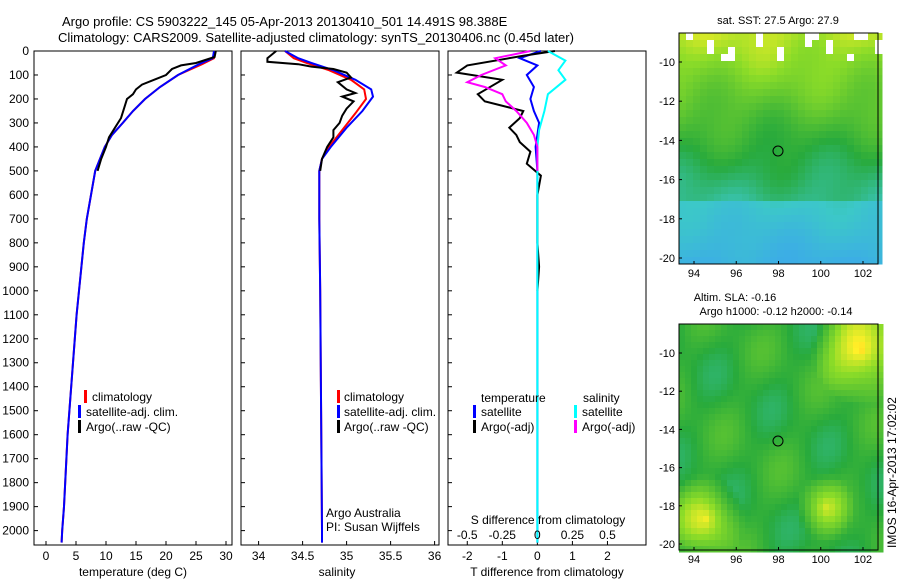 This screenshot has height=580, width=900. What do you see at coordinates (821, 560) in the screenshot?
I see `map-x-tick-label: 100` at bounding box center [821, 560].